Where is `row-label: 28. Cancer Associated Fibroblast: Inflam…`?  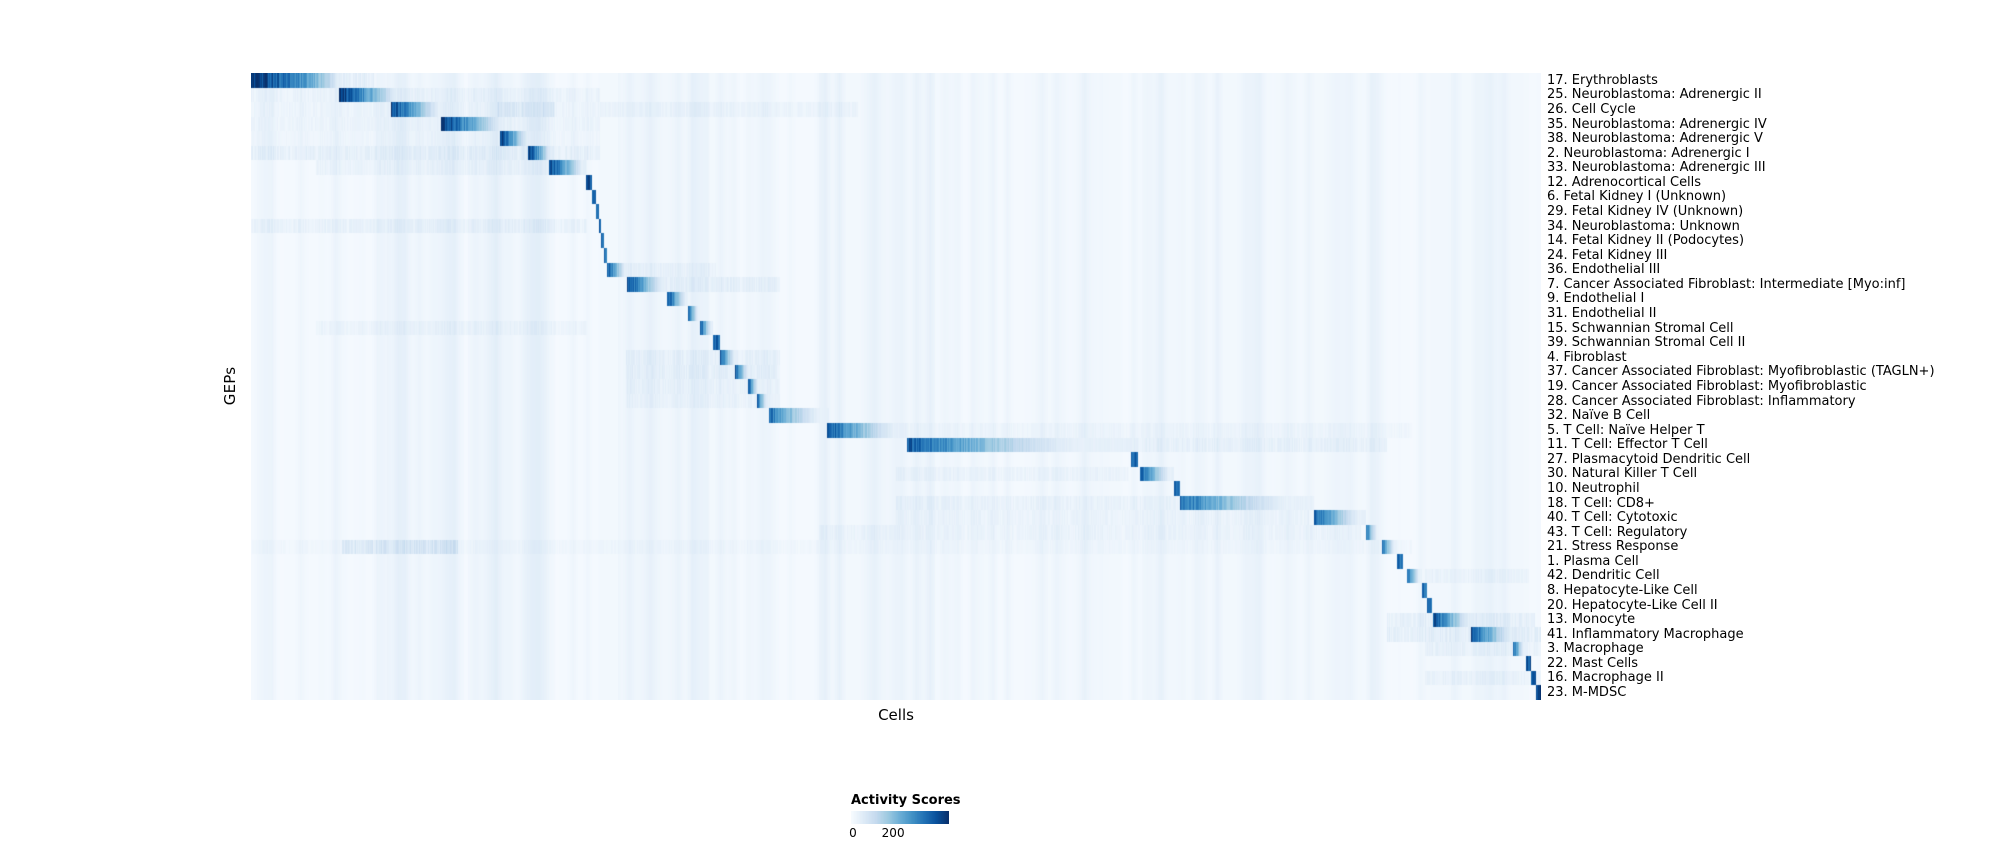 row-label: 28. Cancer Associated Fibroblast: Inflam… is located at coordinates (1701, 401).